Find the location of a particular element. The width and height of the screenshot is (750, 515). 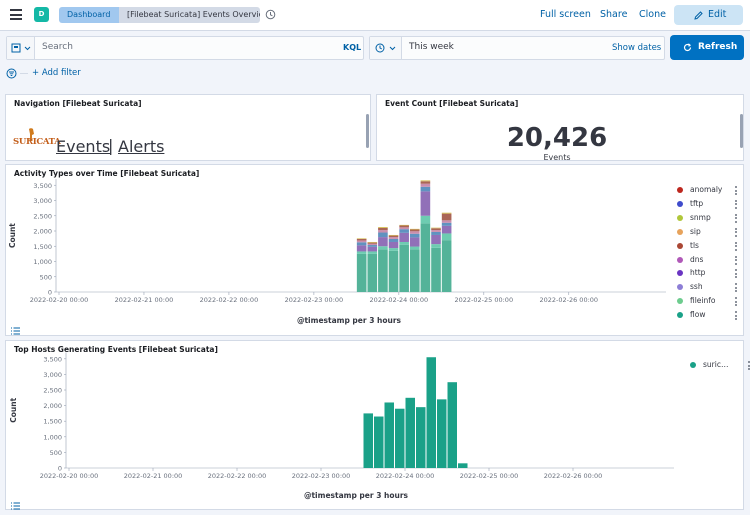

legend-item: tls is located at coordinates (688, 245).